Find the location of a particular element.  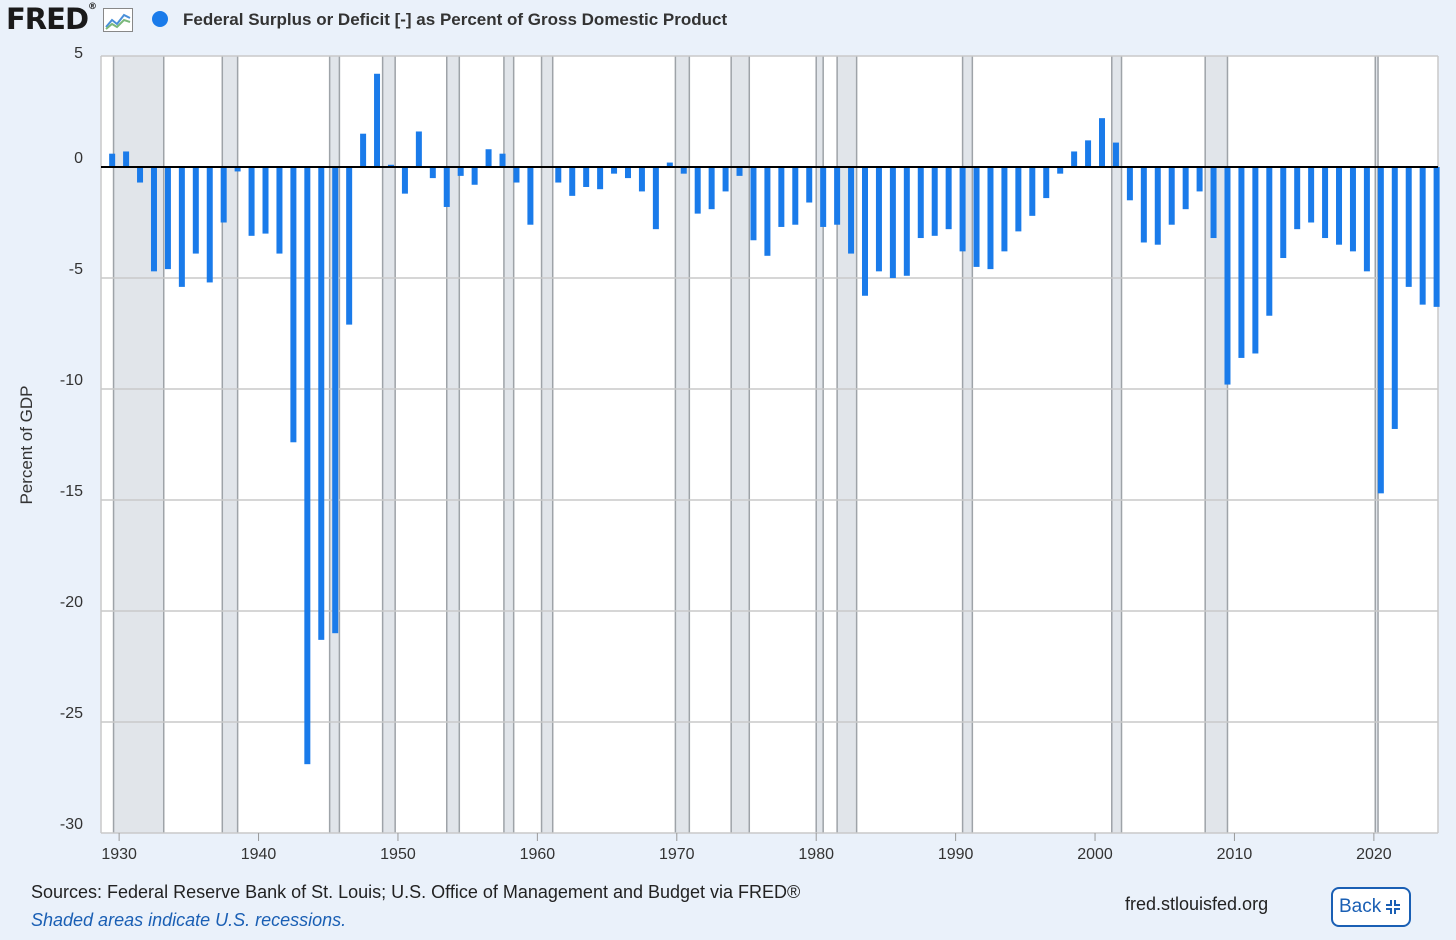

bar-2016 is located at coordinates (1325, 203).